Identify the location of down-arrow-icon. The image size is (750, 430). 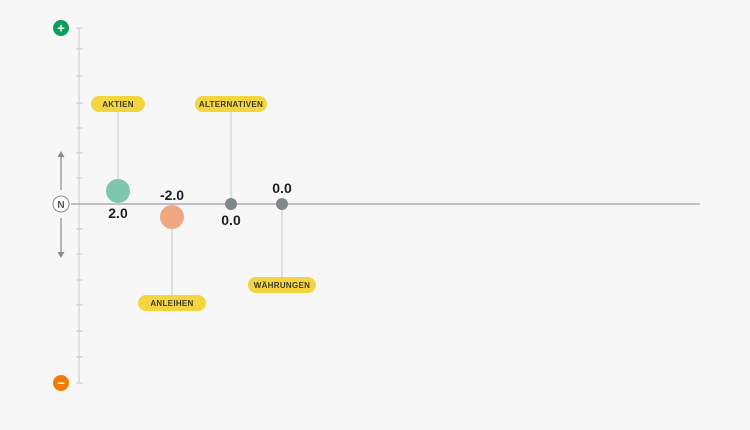
(61, 238).